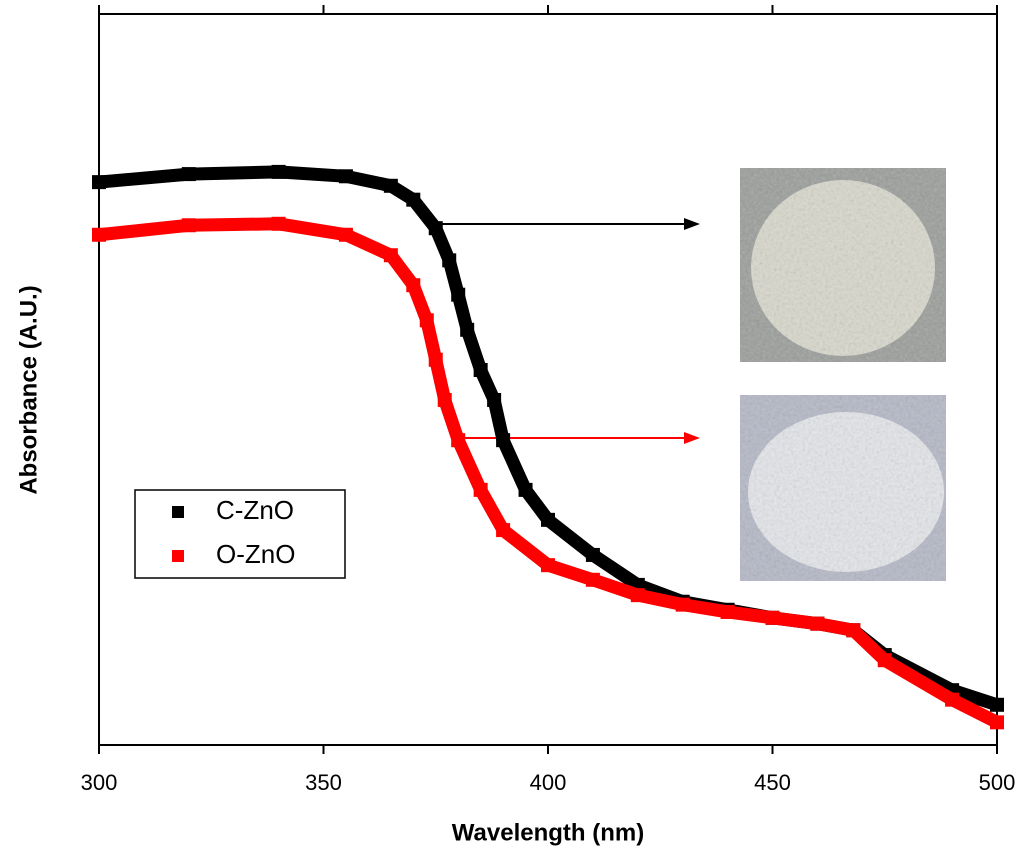  I want to click on arrow-black, so click(567, 224).